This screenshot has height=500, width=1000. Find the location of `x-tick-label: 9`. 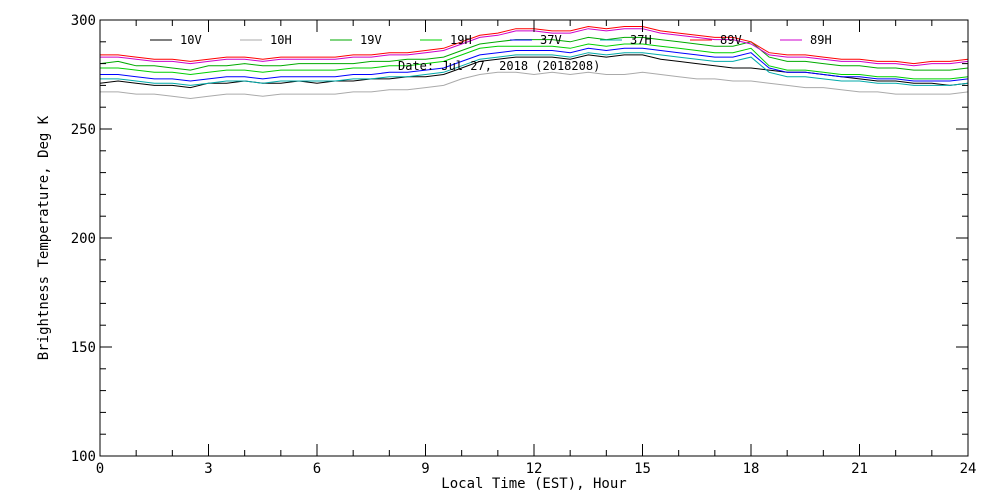

x-tick-label: 9 is located at coordinates (425, 469).